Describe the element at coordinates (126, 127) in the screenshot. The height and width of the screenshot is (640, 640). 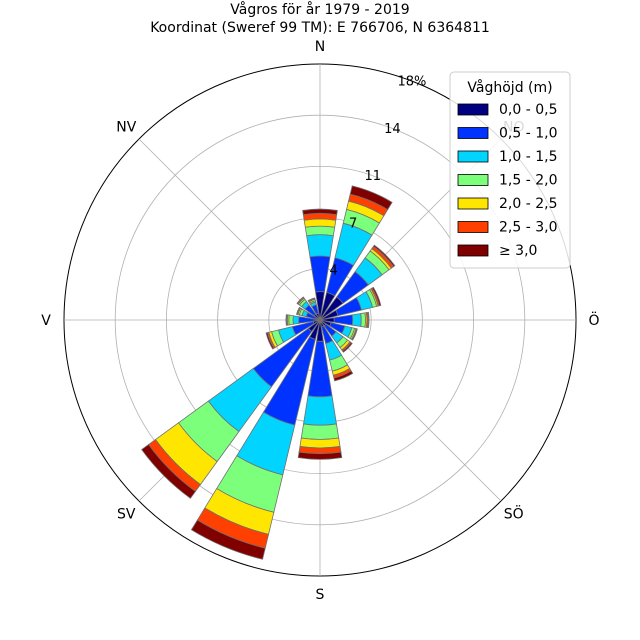
I see `compass-label: NV` at that location.